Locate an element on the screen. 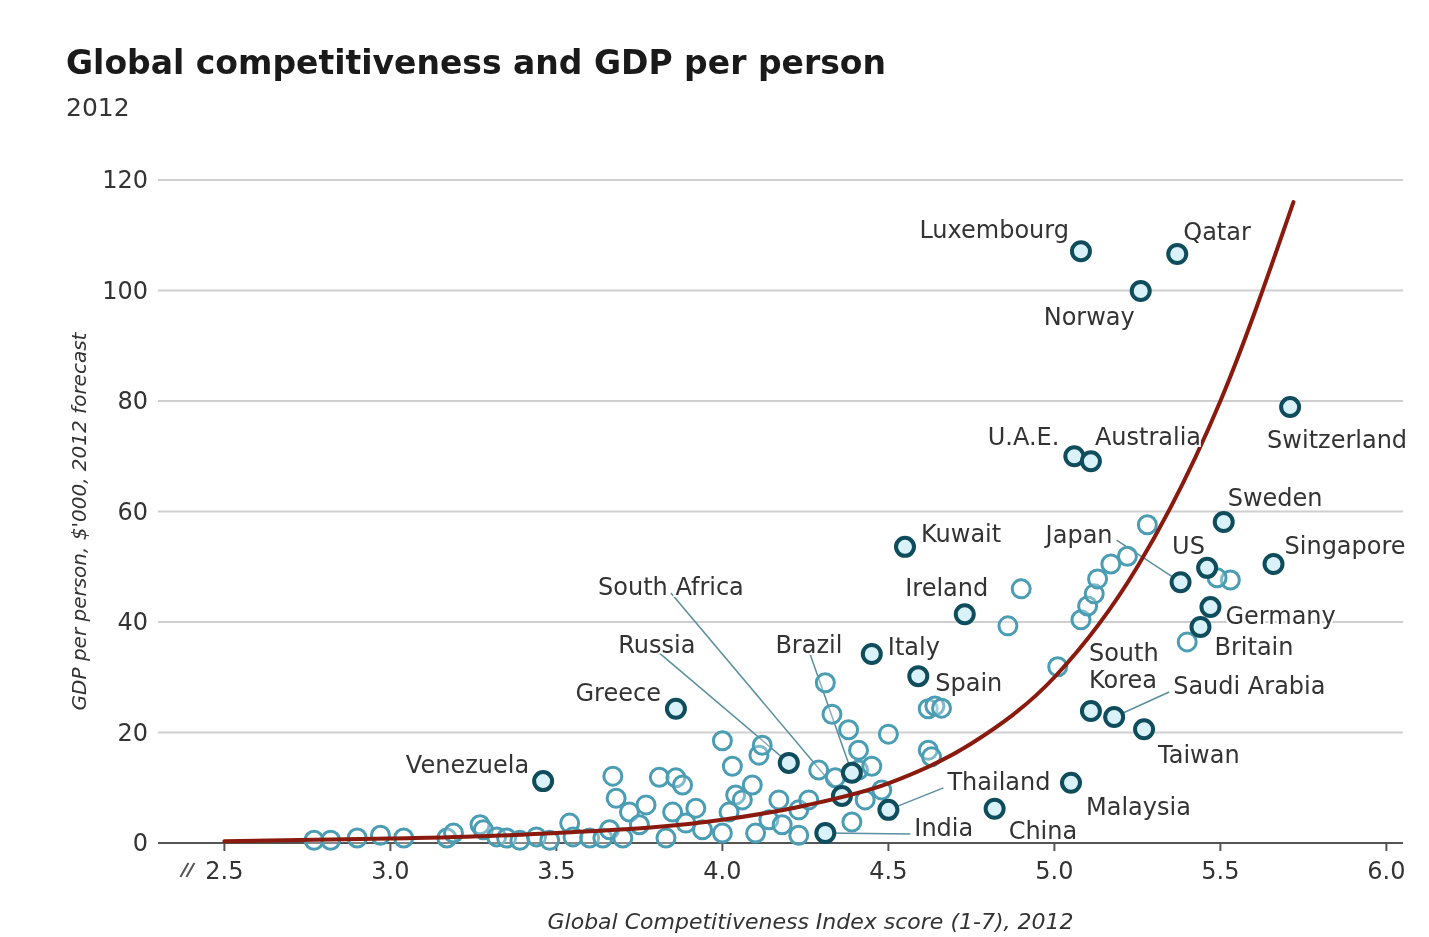 This screenshot has height=937, width=1429. x-tick-label: 5.5 is located at coordinates (1220, 871).